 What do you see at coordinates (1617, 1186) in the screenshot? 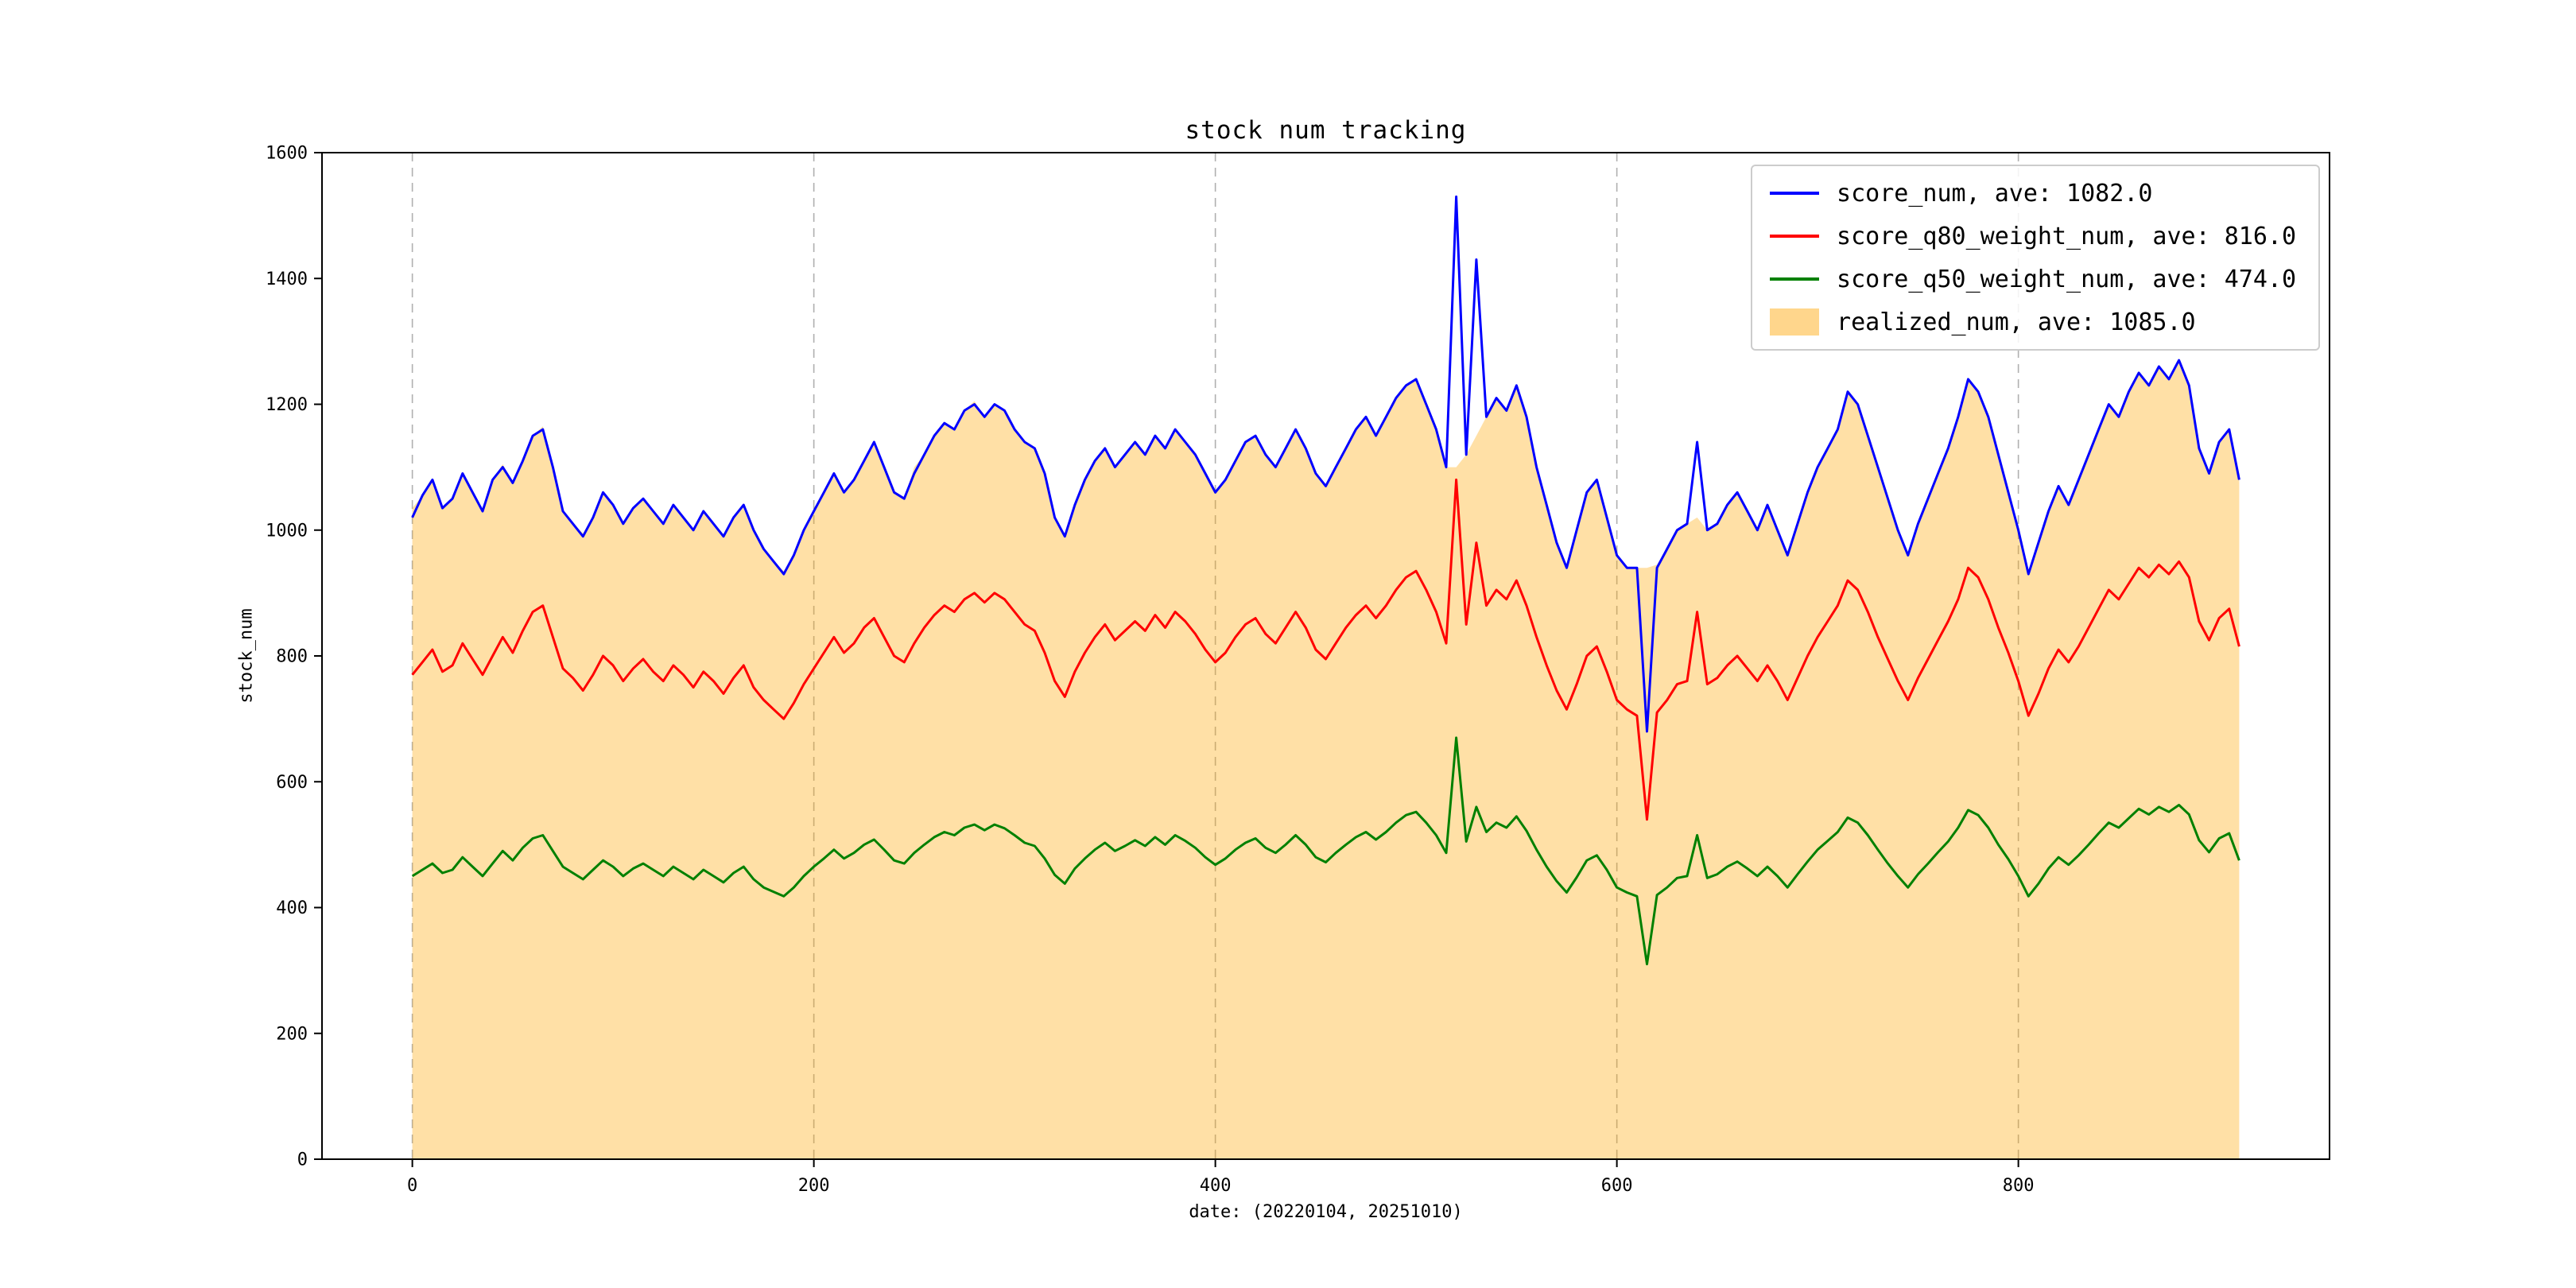
I see `x-tick-label: 600` at bounding box center [1617, 1186].